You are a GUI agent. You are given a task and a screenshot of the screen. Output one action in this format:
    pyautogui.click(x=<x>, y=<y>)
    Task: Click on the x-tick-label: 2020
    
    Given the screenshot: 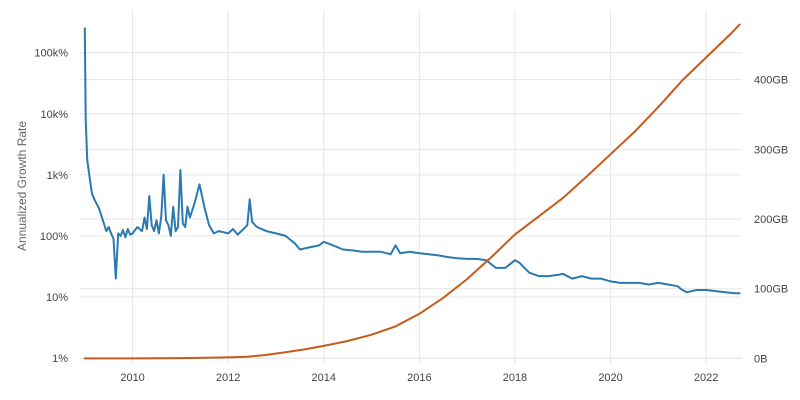 What is the action you would take?
    pyautogui.click(x=610, y=378)
    